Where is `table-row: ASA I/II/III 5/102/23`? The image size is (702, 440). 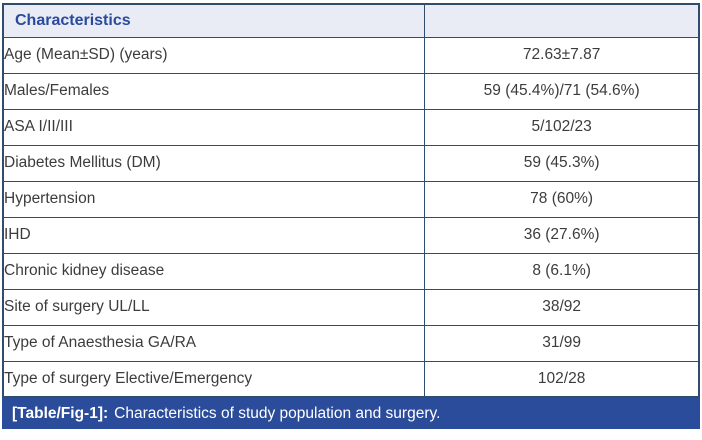 table-row: ASA I/II/III 5/102/23 is located at coordinates (351, 127).